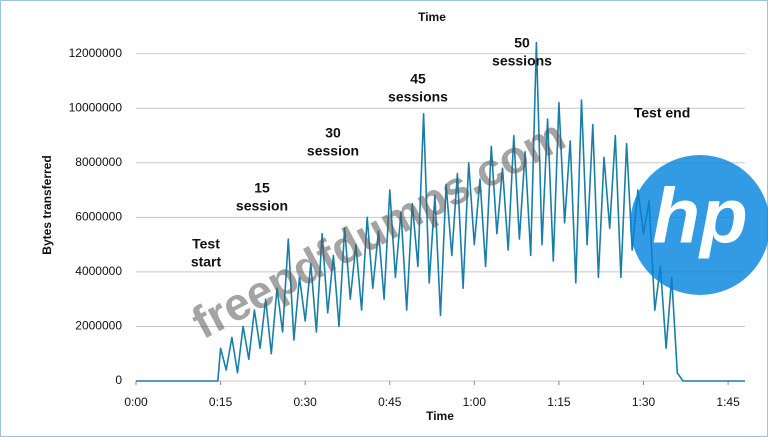 The height and width of the screenshot is (437, 768). What do you see at coordinates (118, 380) in the screenshot?
I see `y-tick-label: 0` at bounding box center [118, 380].